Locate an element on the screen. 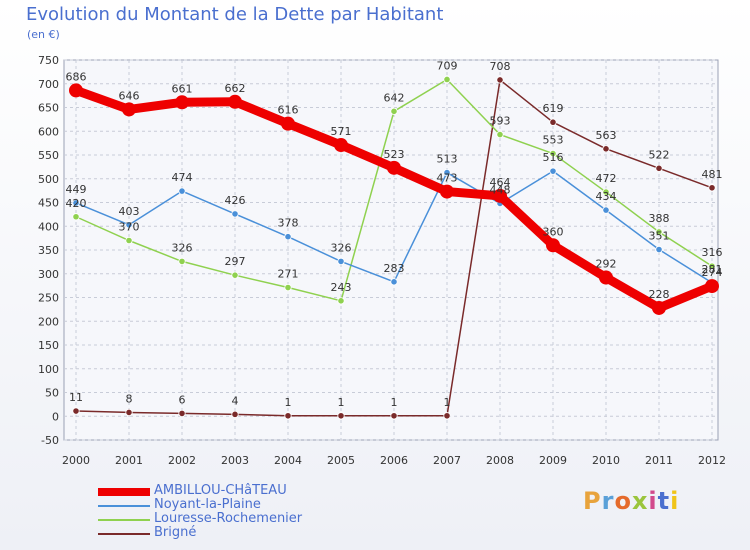 This screenshot has height=550, width=750. data-label: 474 is located at coordinates (182, 177).